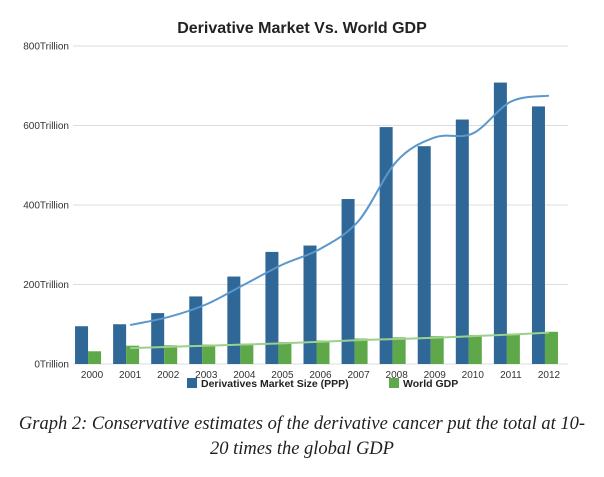 This screenshot has width=604, height=477. What do you see at coordinates (435, 375) in the screenshot?
I see `x-tick-label: 2009` at bounding box center [435, 375].